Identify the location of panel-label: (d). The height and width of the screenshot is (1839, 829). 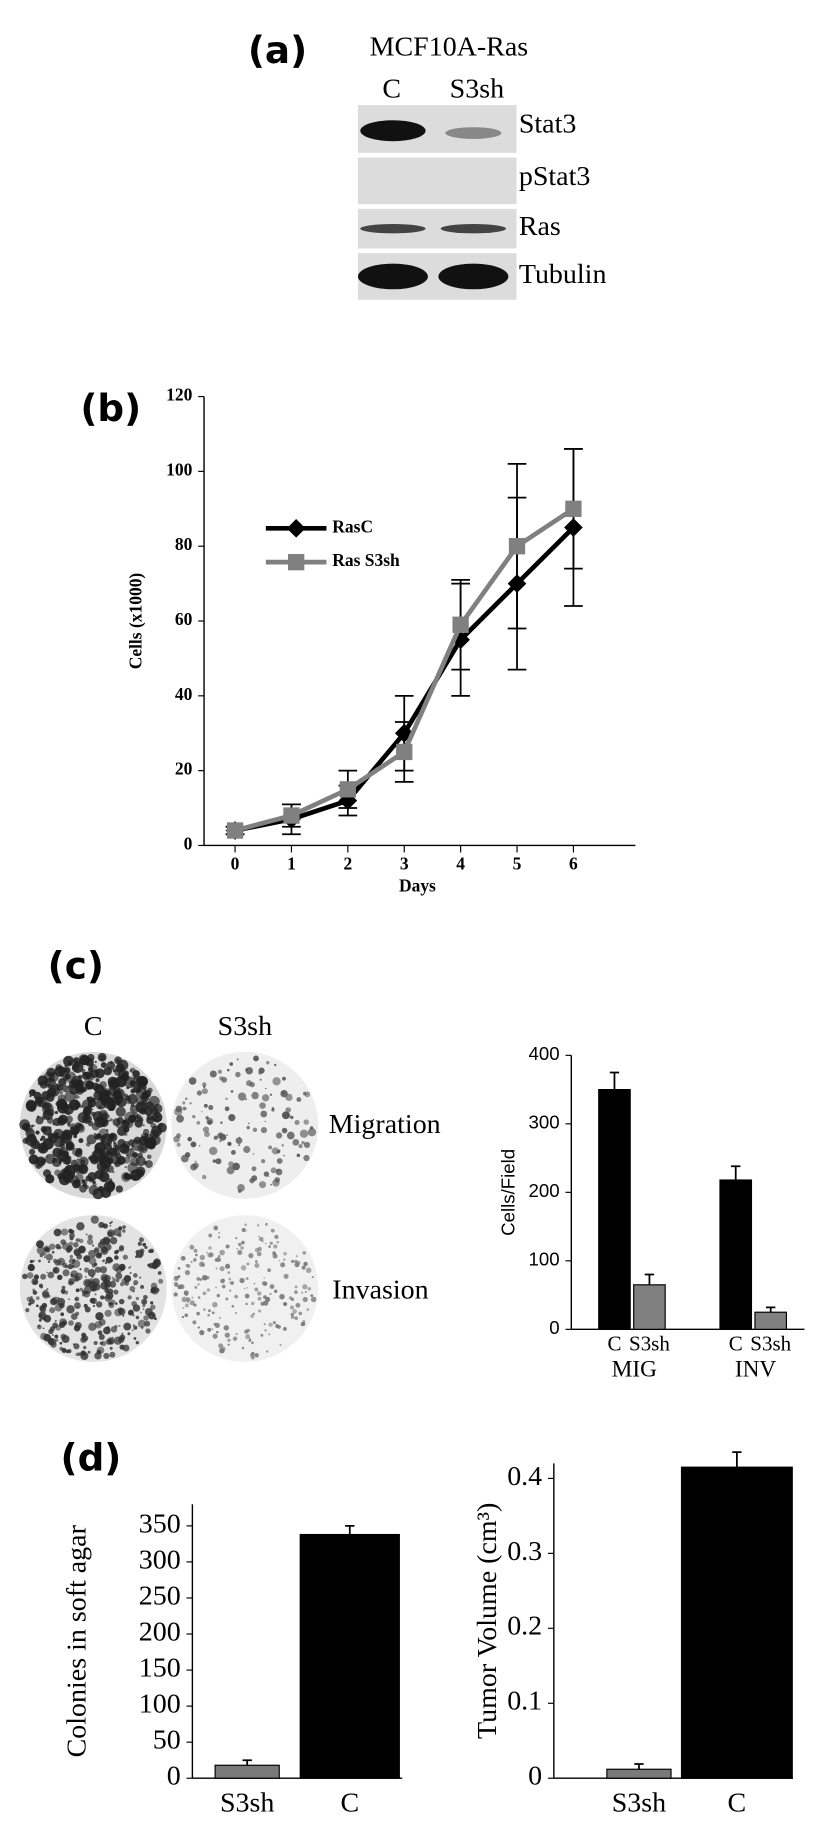
(91, 1457).